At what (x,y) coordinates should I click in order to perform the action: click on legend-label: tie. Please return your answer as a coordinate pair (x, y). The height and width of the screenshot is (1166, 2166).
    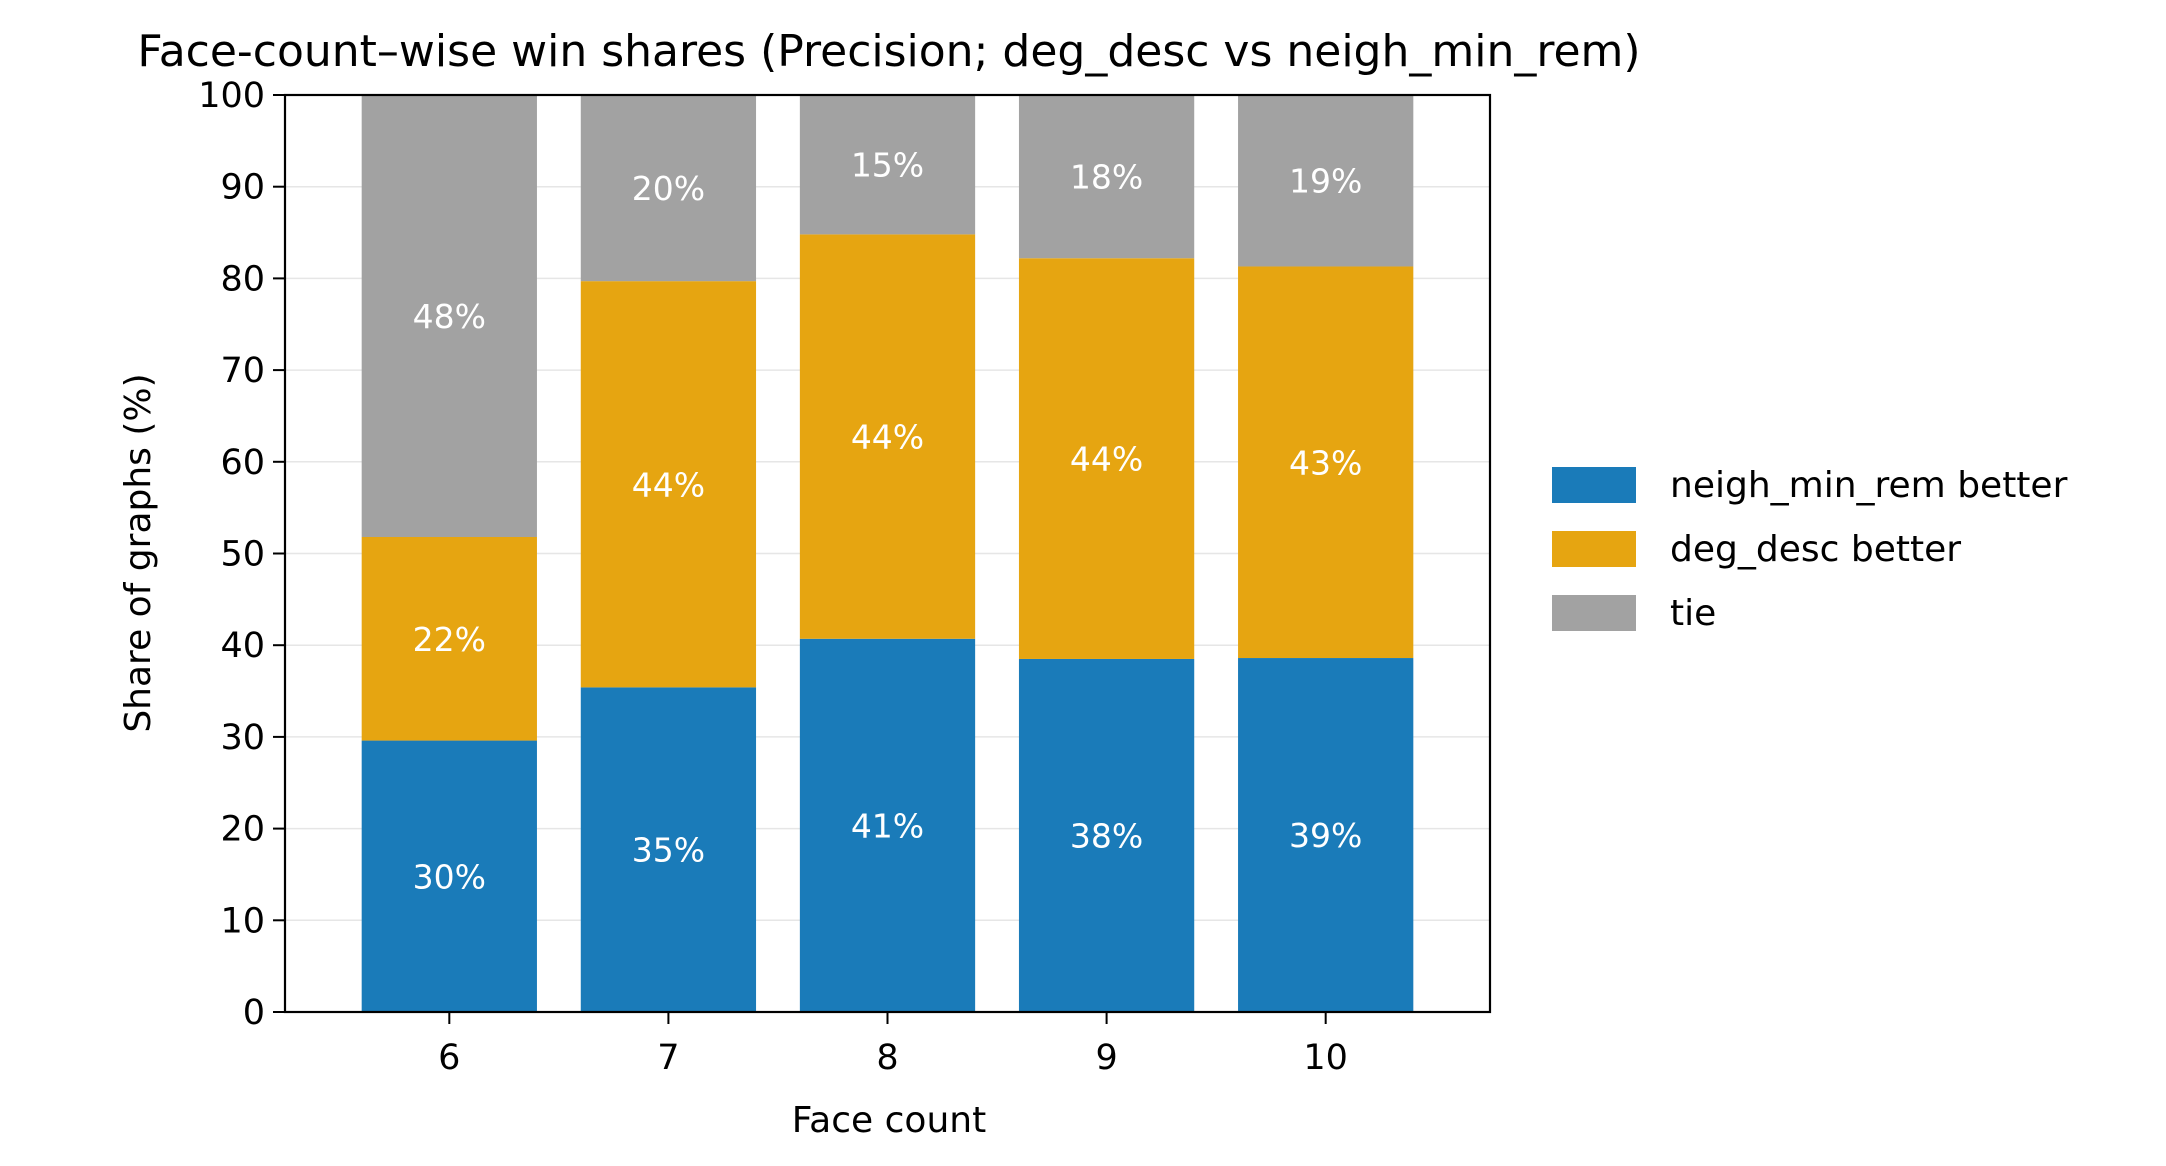
    Looking at the image, I should click on (1693, 613).